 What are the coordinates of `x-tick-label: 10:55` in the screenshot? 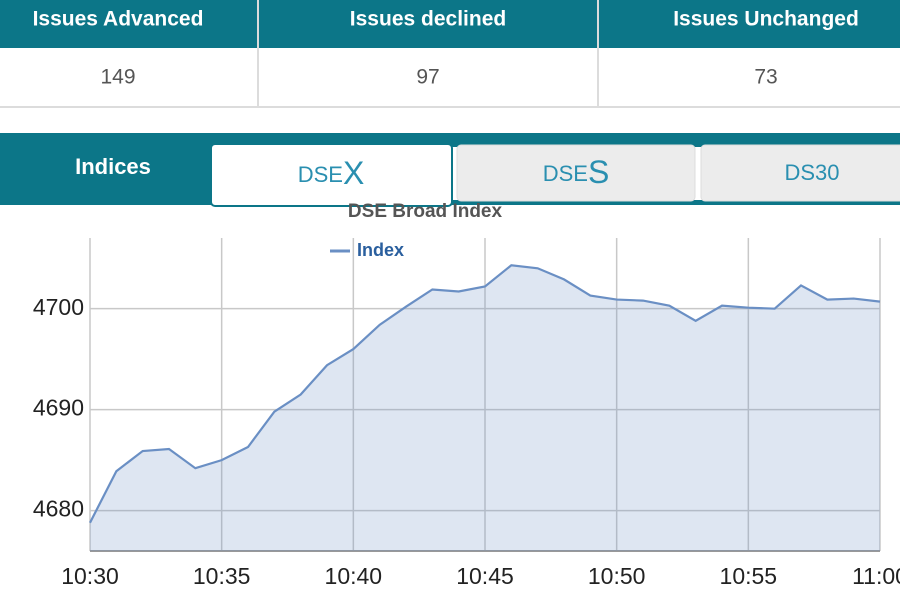 It's located at (749, 576).